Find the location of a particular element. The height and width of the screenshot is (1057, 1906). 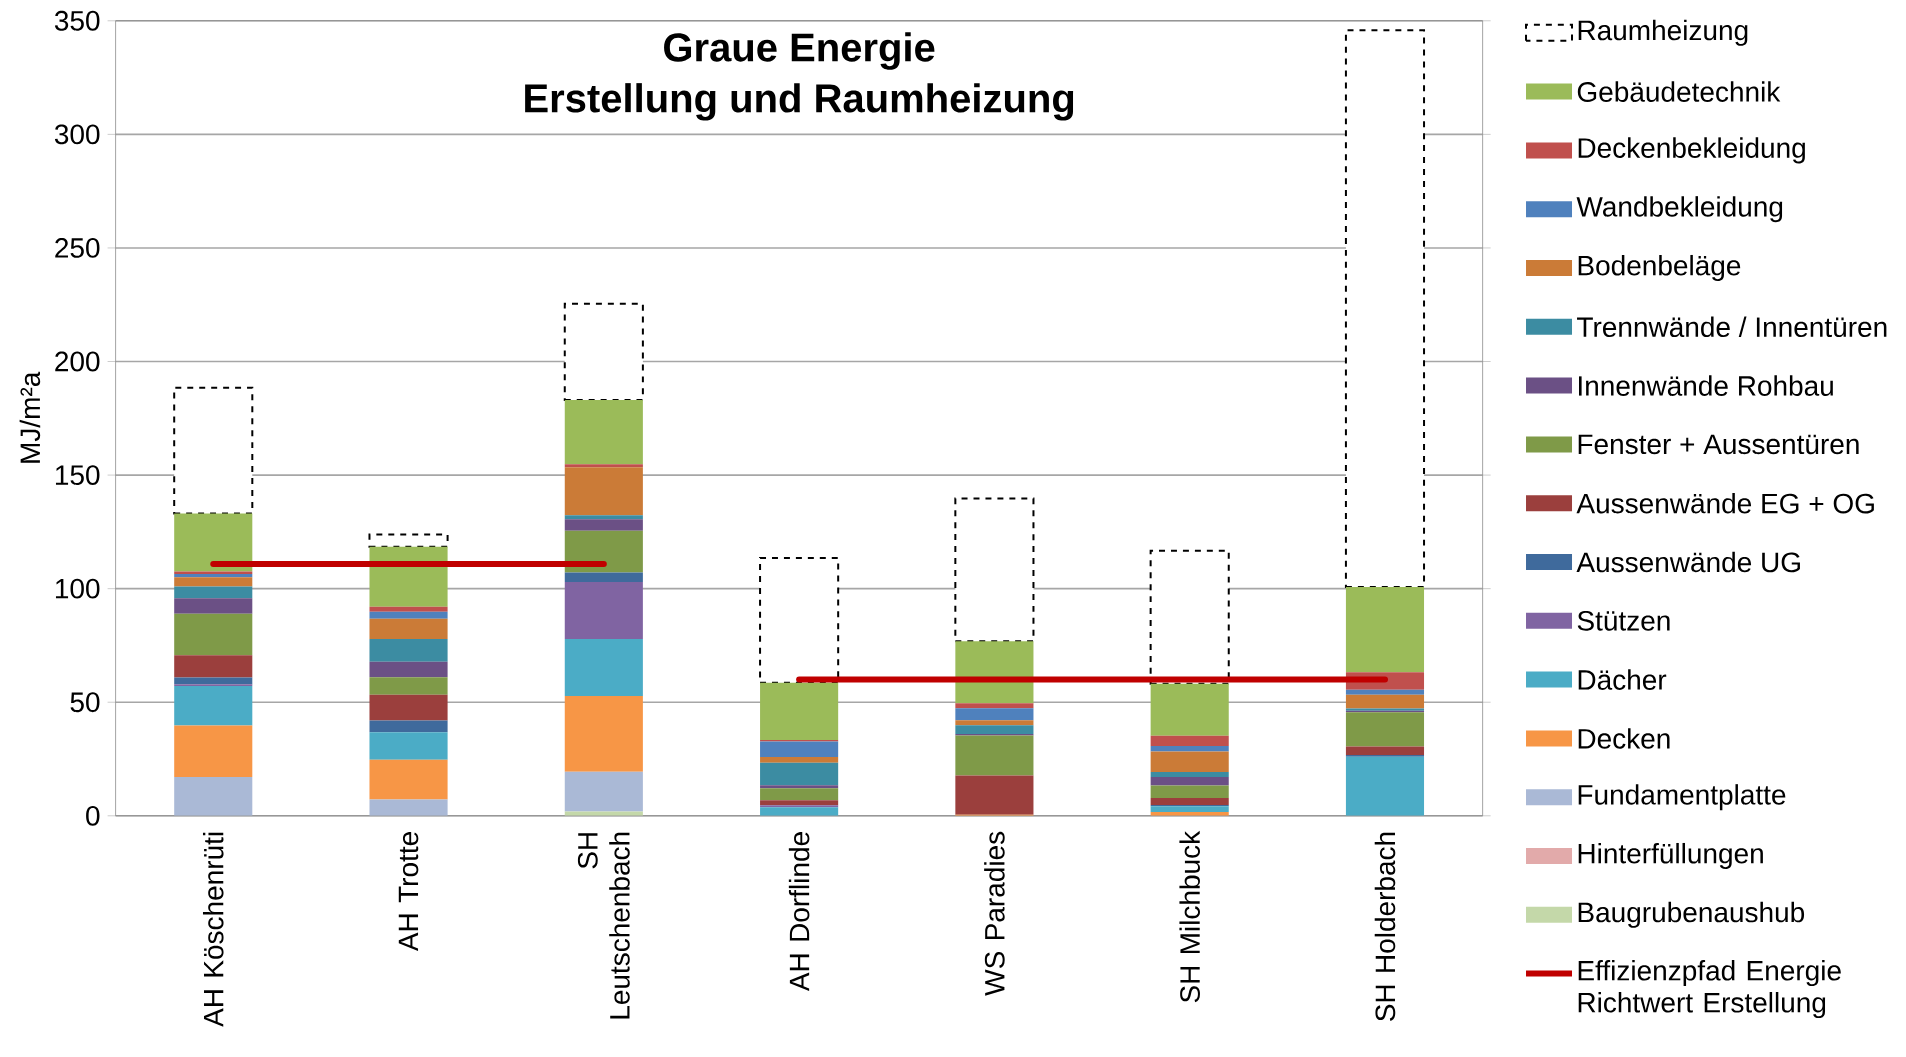

x-tick-label: AH Köschenrüti is located at coordinates (213, 929).